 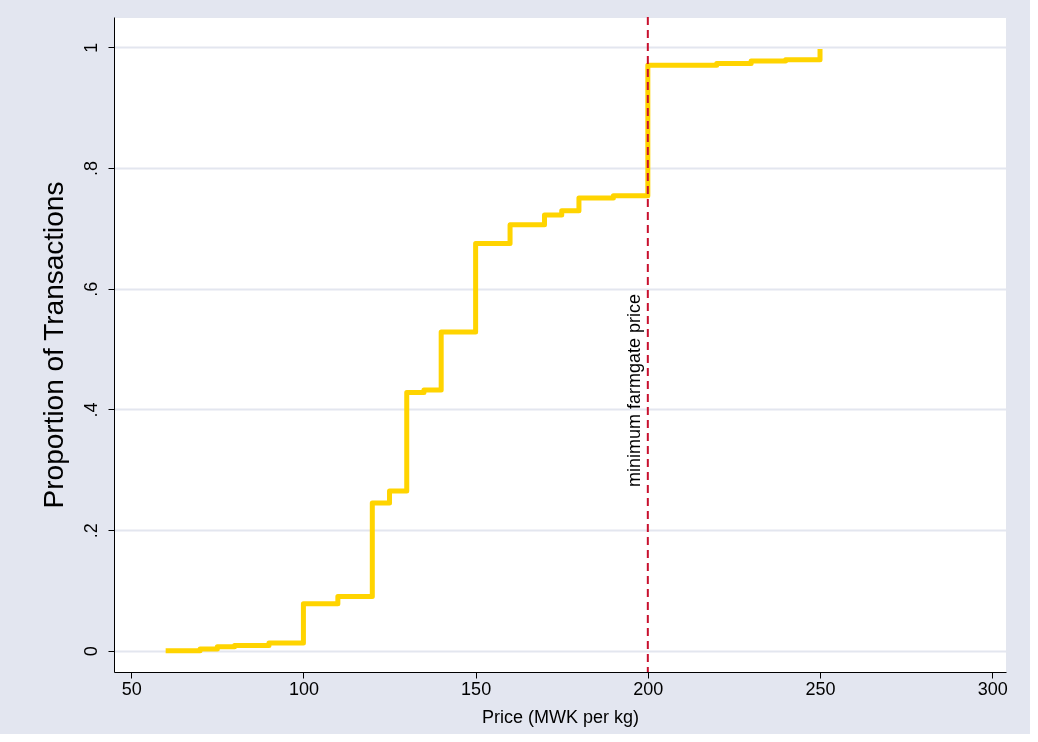 What do you see at coordinates (90, 531) in the screenshot?
I see `y-tick-label: .2` at bounding box center [90, 531].